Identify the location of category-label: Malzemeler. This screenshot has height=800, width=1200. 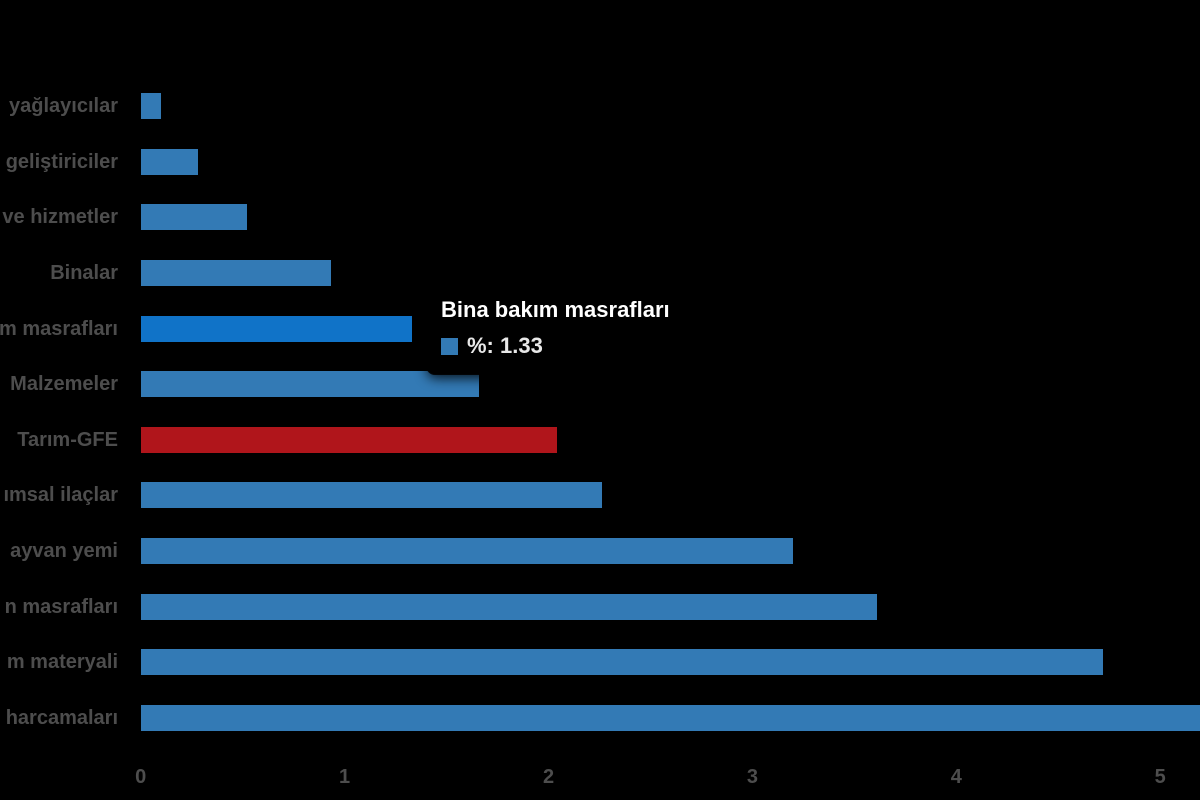
(64, 384).